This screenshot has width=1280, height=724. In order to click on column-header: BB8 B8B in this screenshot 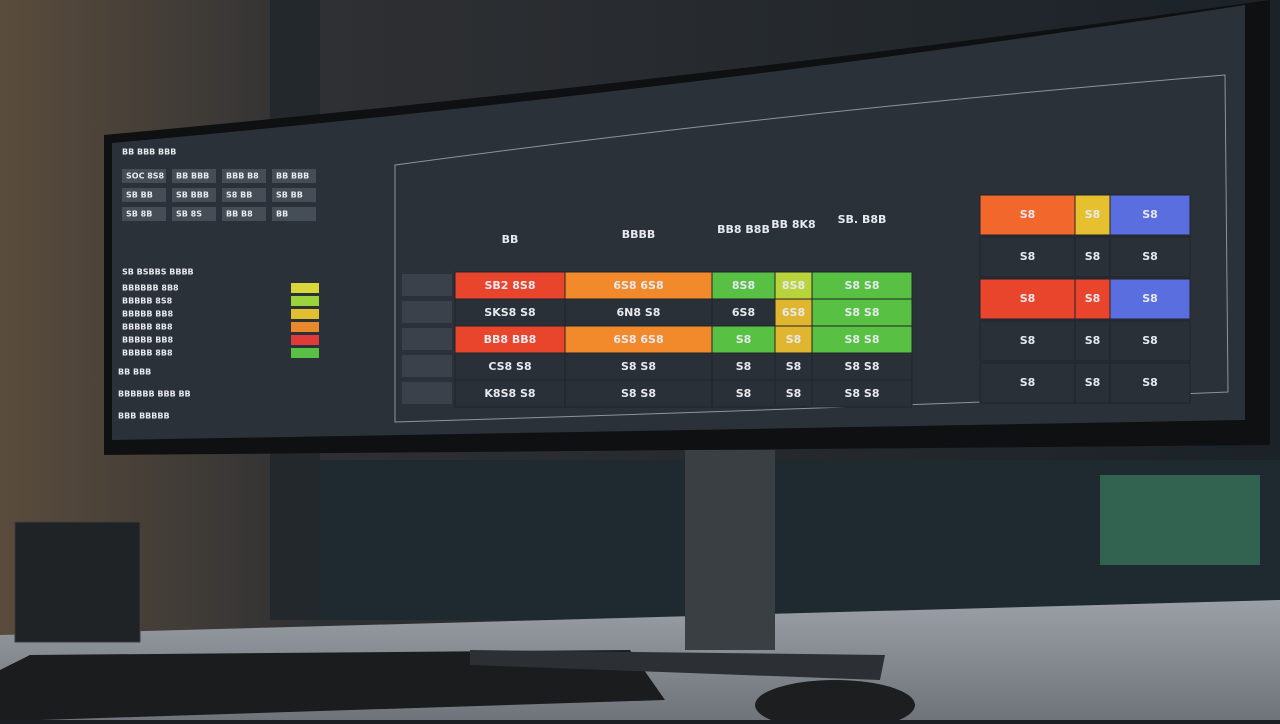, I will do `click(743, 229)`.